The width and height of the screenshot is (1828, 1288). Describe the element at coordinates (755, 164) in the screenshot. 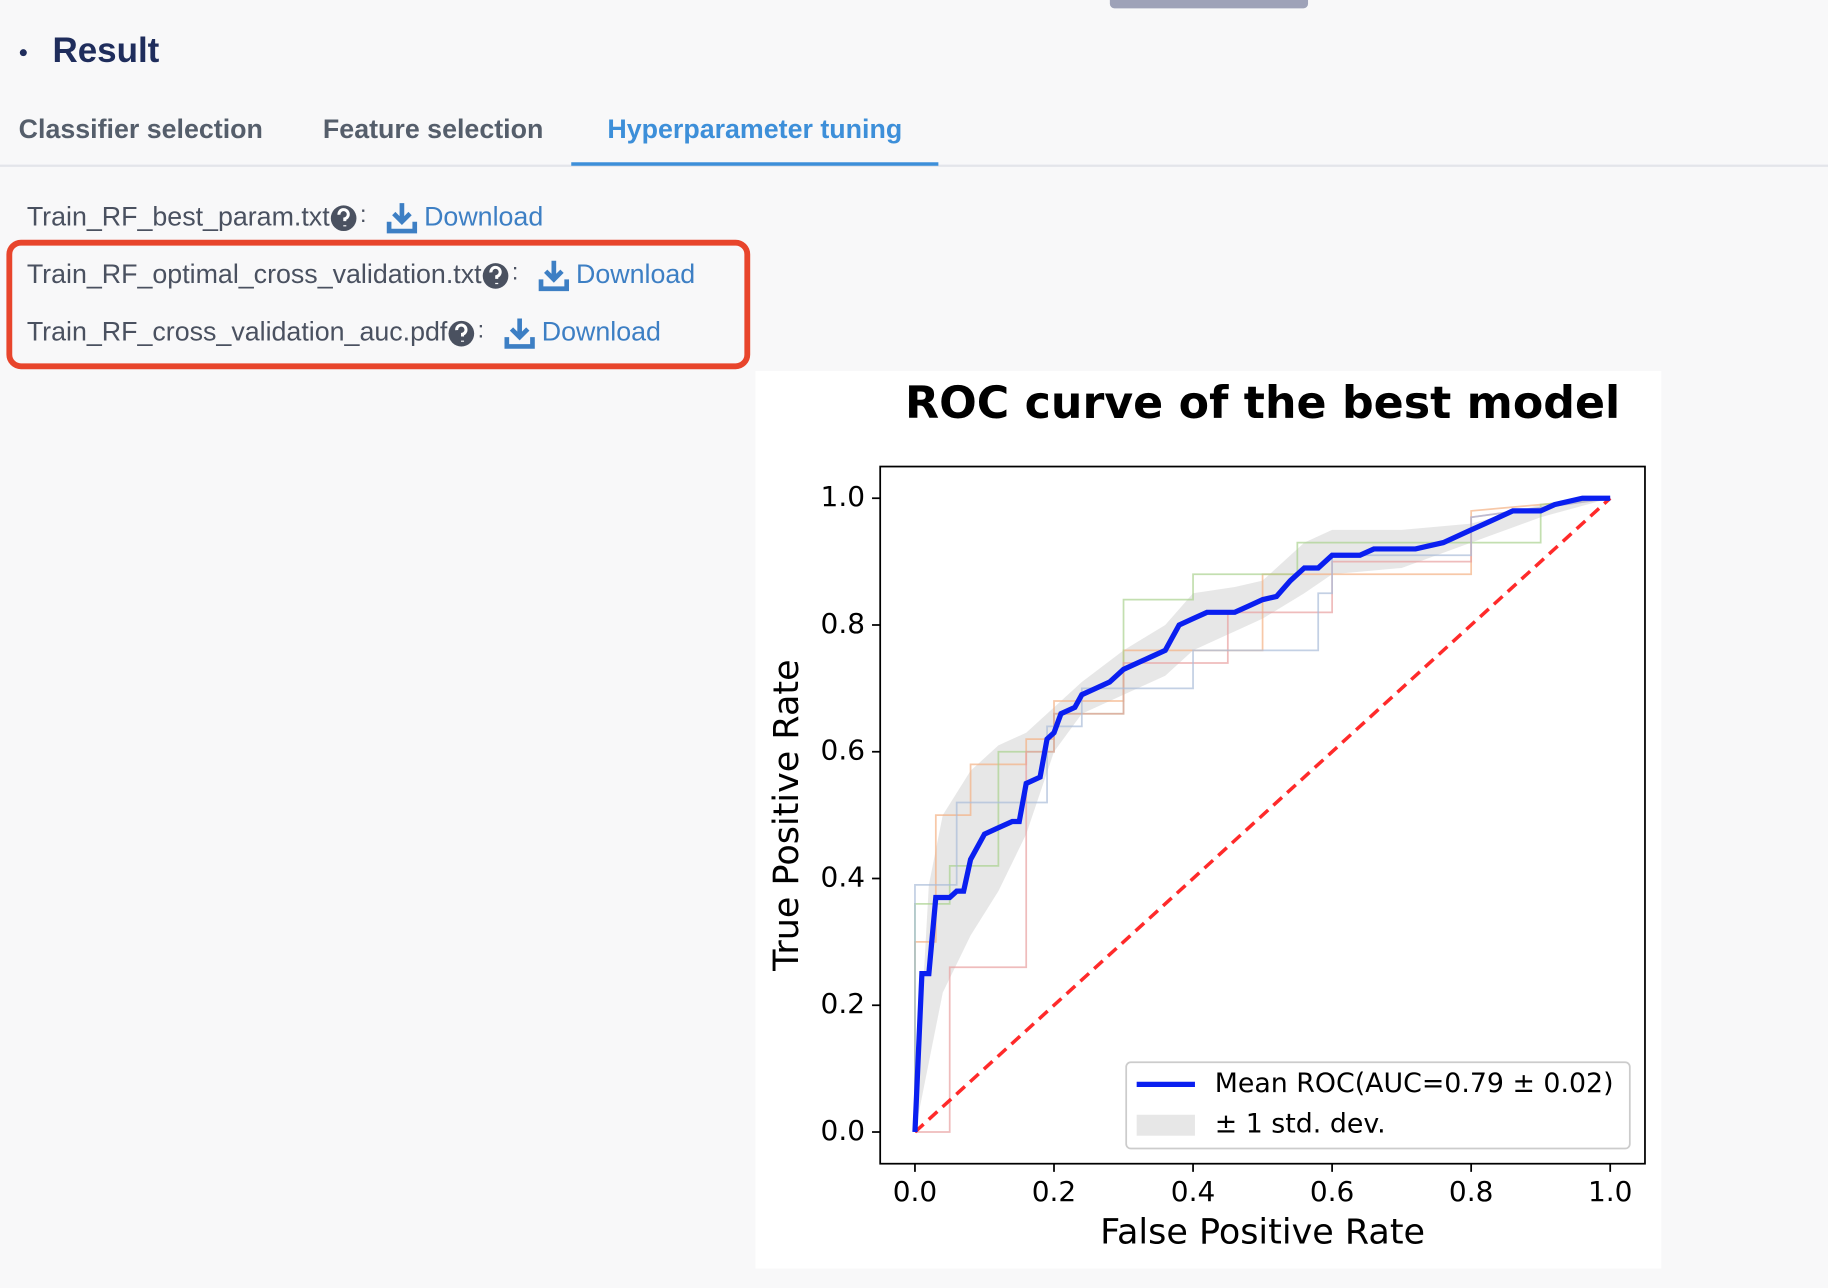

I see `tab-underline` at that location.